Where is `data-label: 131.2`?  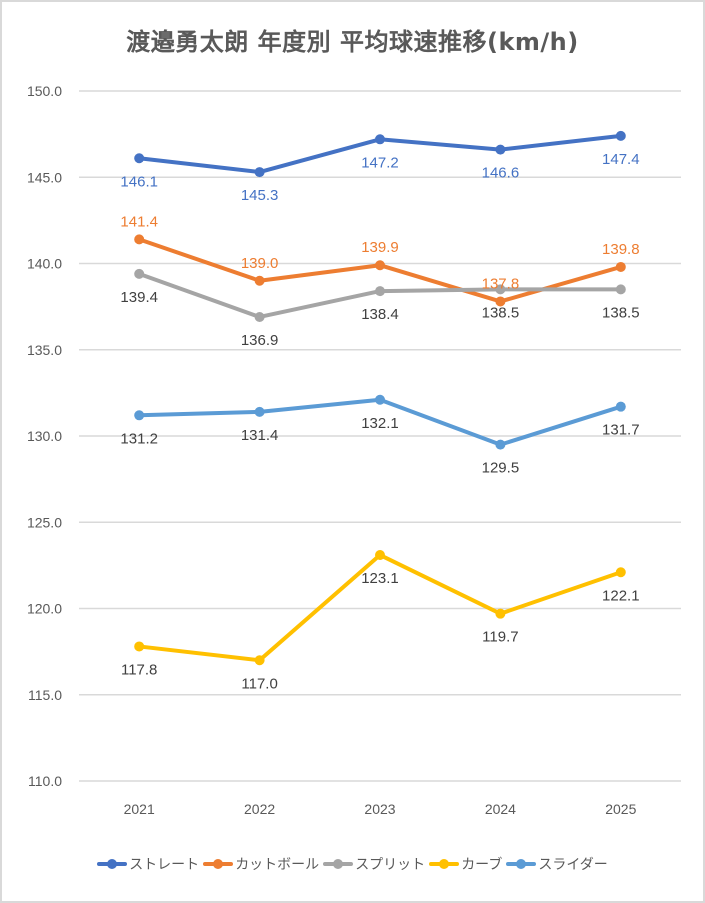
data-label: 131.2 is located at coordinates (139, 438).